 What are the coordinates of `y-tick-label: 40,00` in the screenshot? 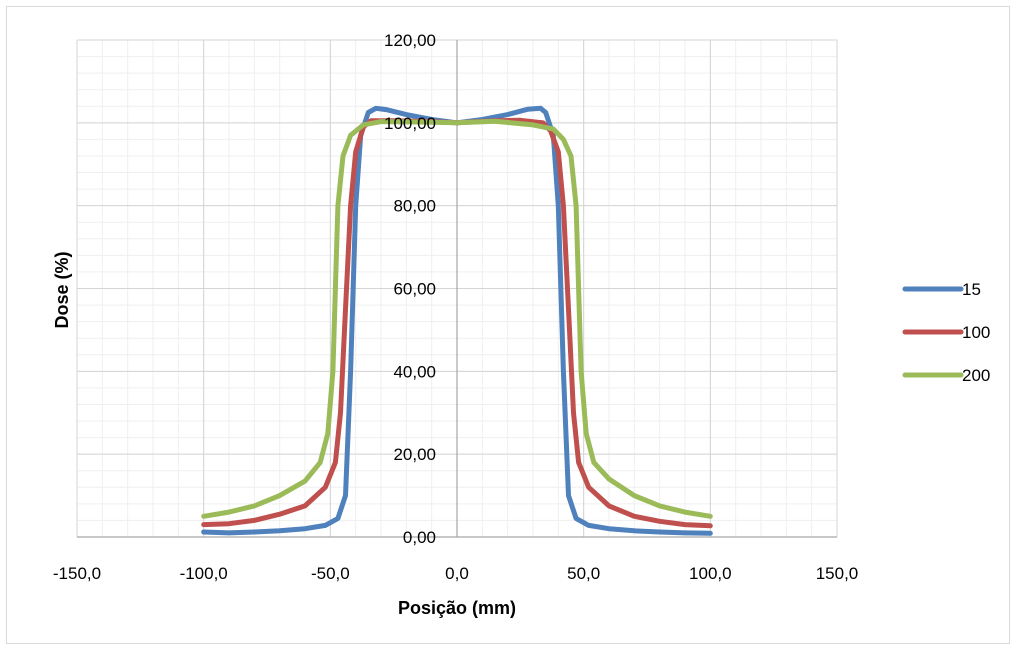 It's located at (414, 371).